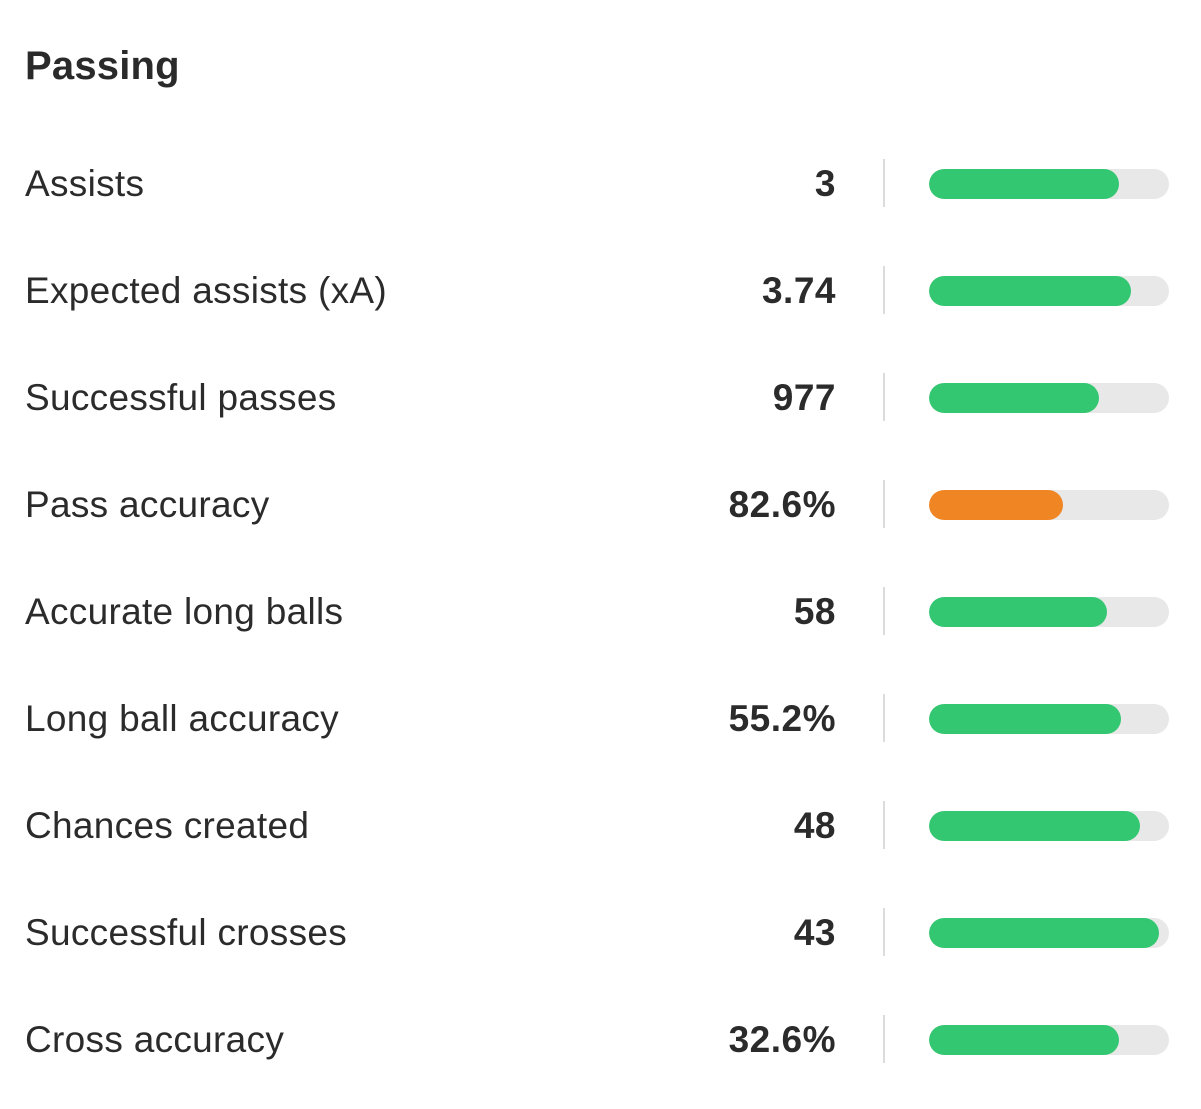 This screenshot has width=1201, height=1109. I want to click on stat-row-pass-accuracy: Pass accuracy 82.6%, so click(600, 504).